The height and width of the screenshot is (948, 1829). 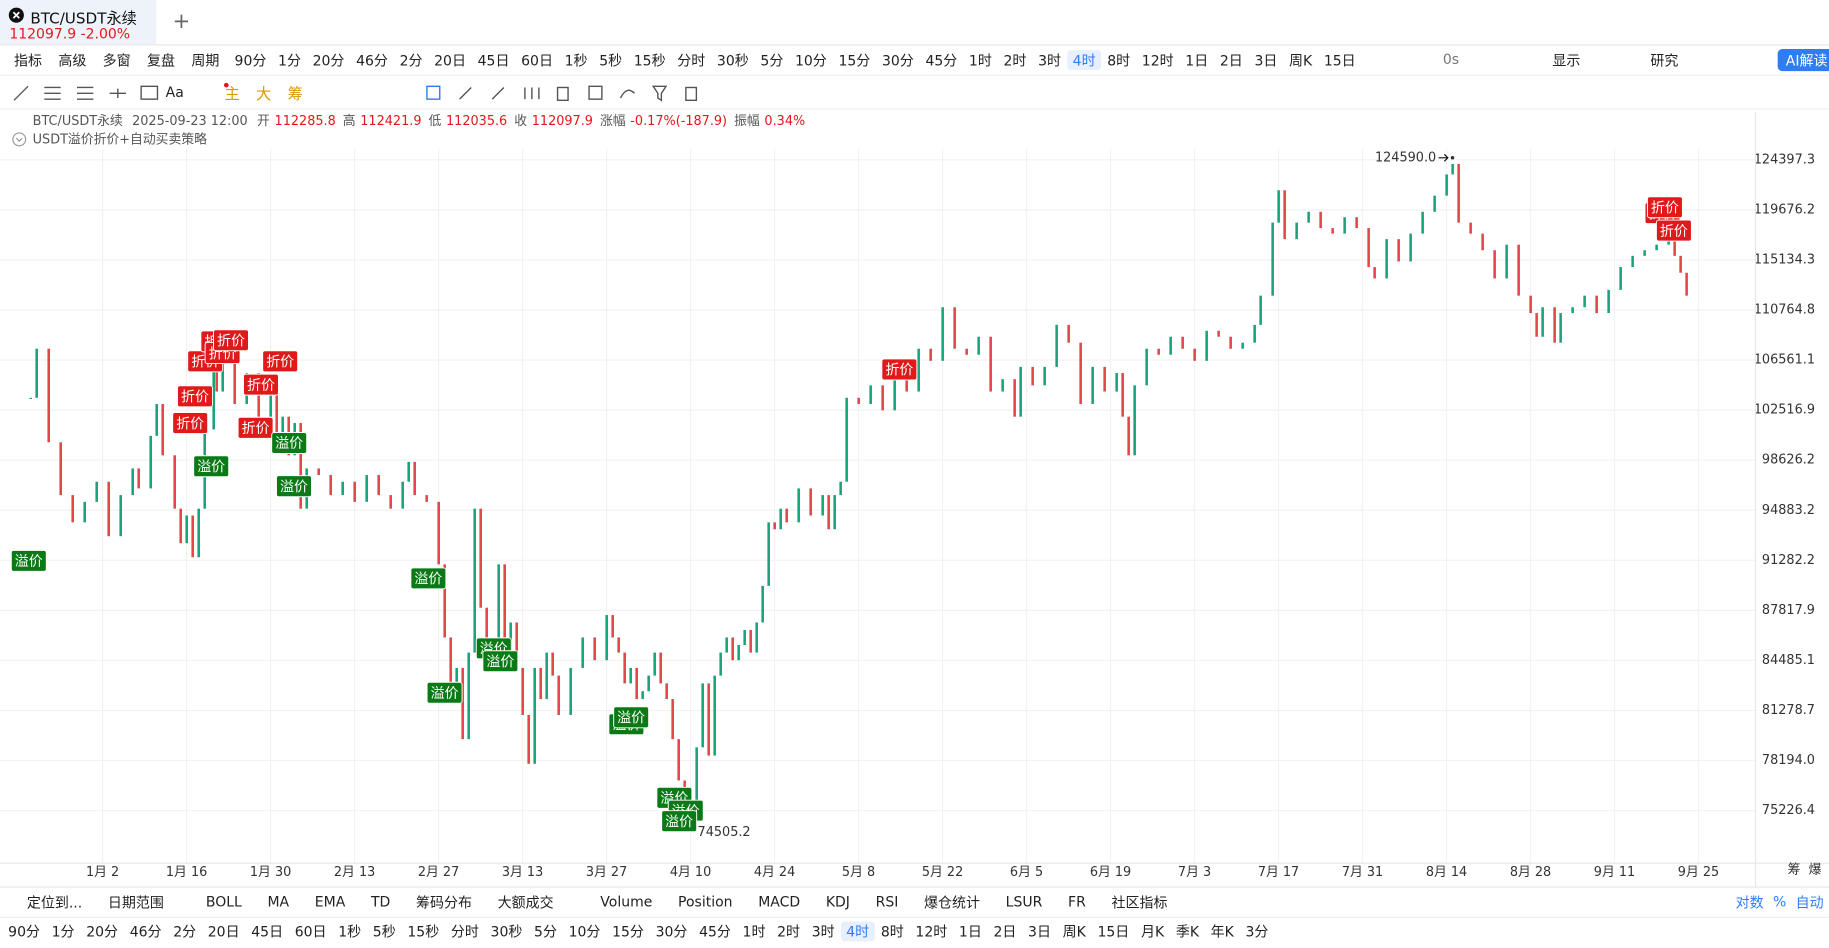 What do you see at coordinates (19, 138) in the screenshot?
I see `collapse-icon` at bounding box center [19, 138].